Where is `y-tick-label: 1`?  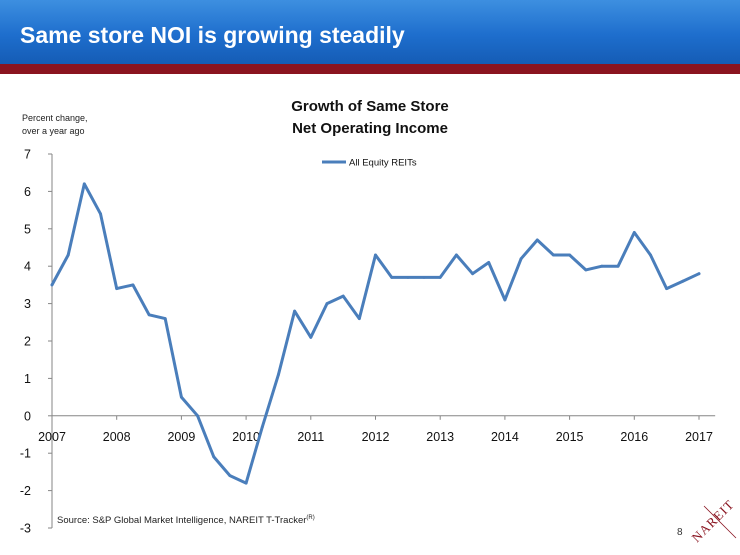
y-tick-label: 1 is located at coordinates (27, 379).